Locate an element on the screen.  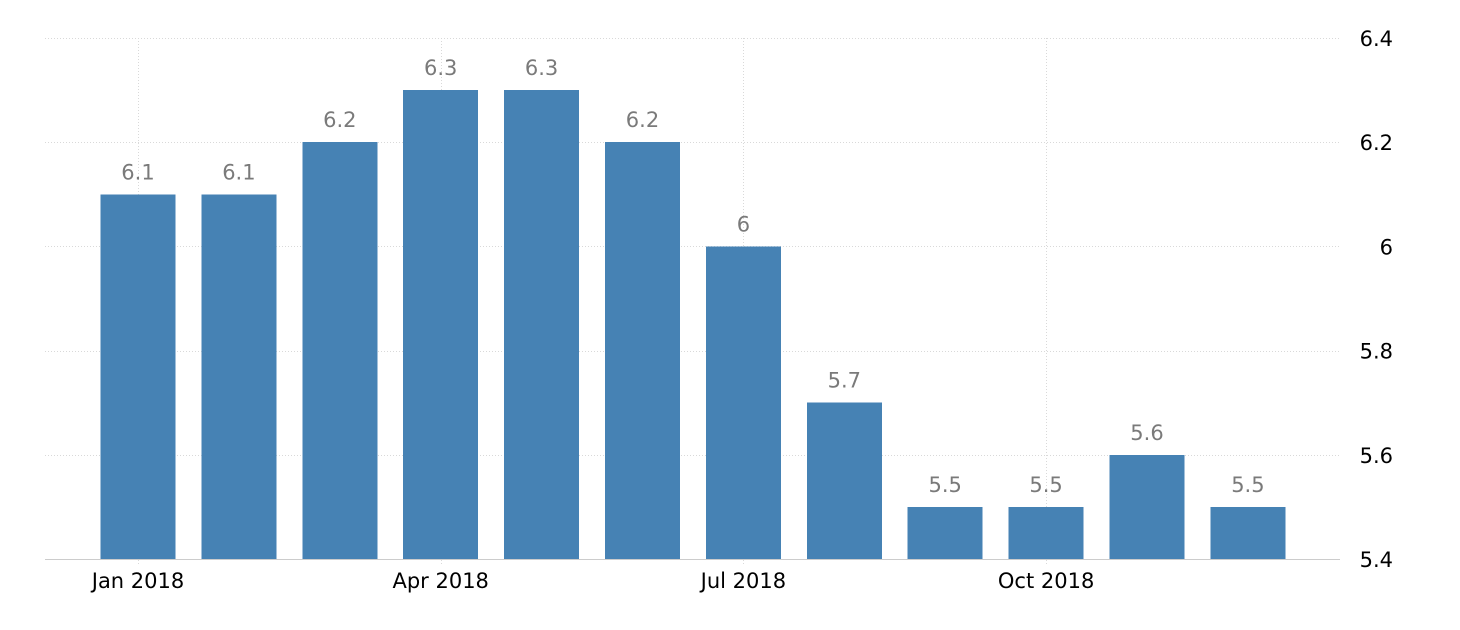
y-tick-label: 6.2 is located at coordinates (1376, 143).